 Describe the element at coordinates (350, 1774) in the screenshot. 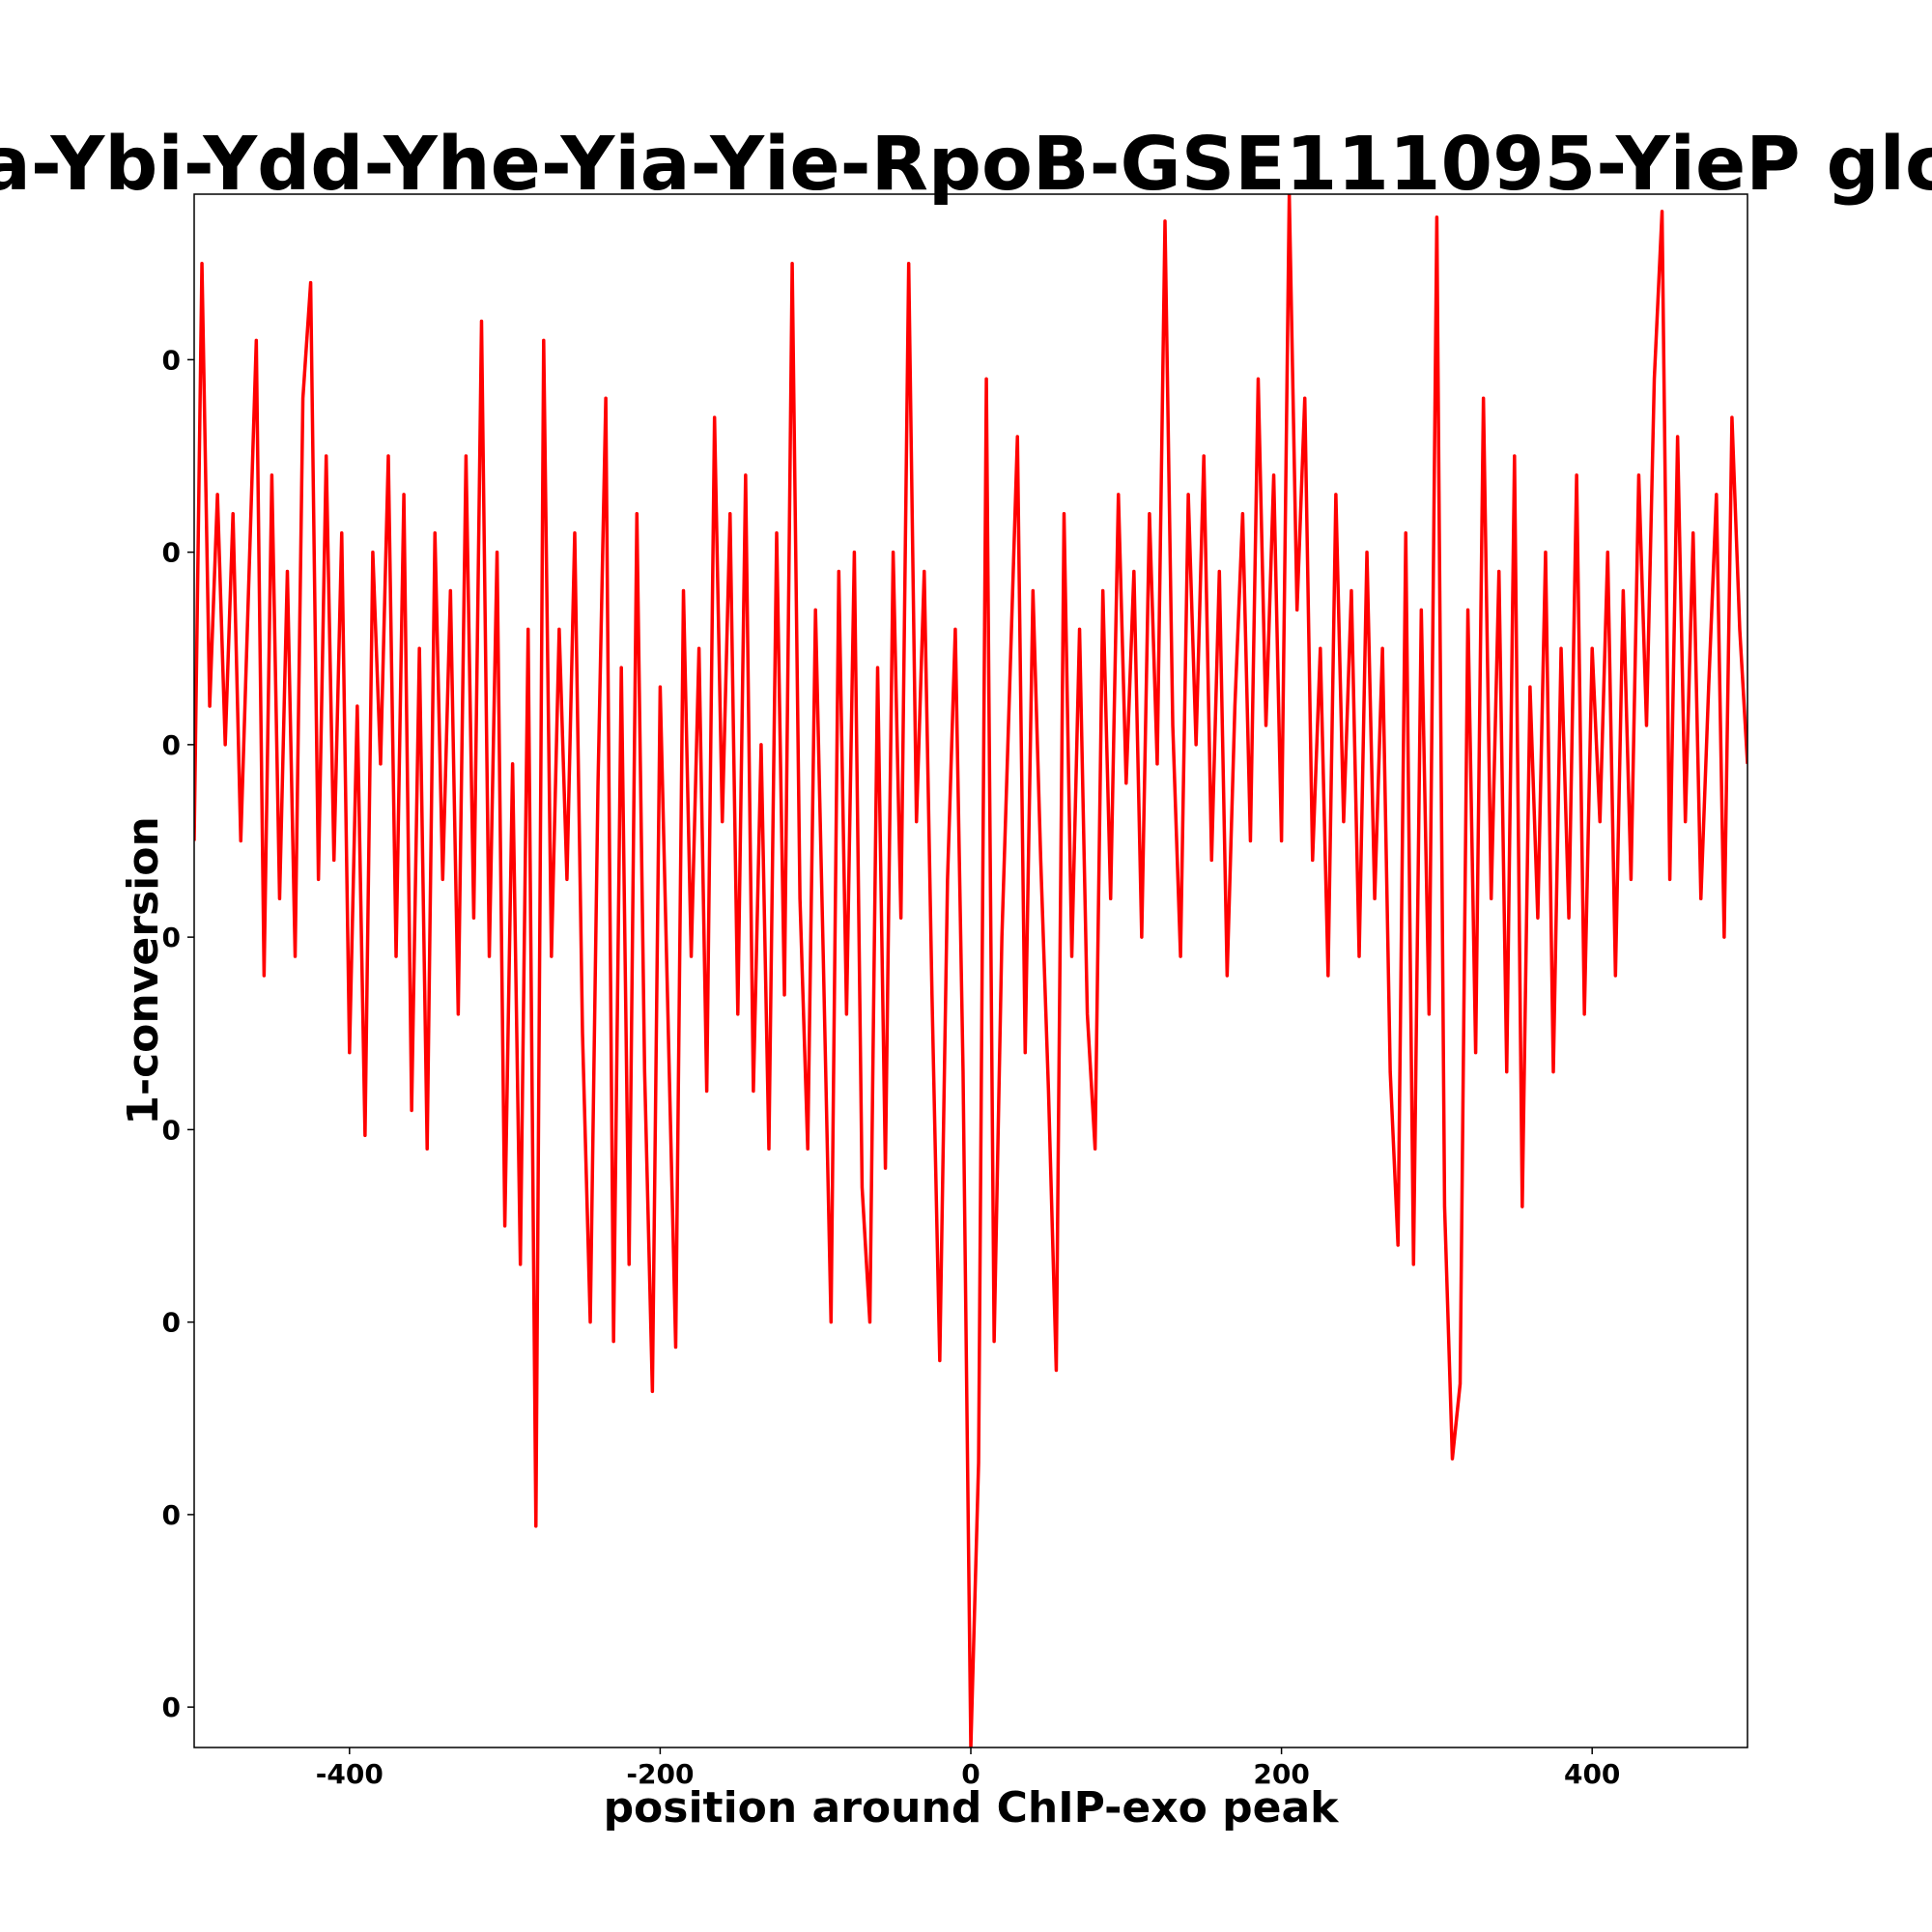

I see `x-tick-label: -400` at that location.